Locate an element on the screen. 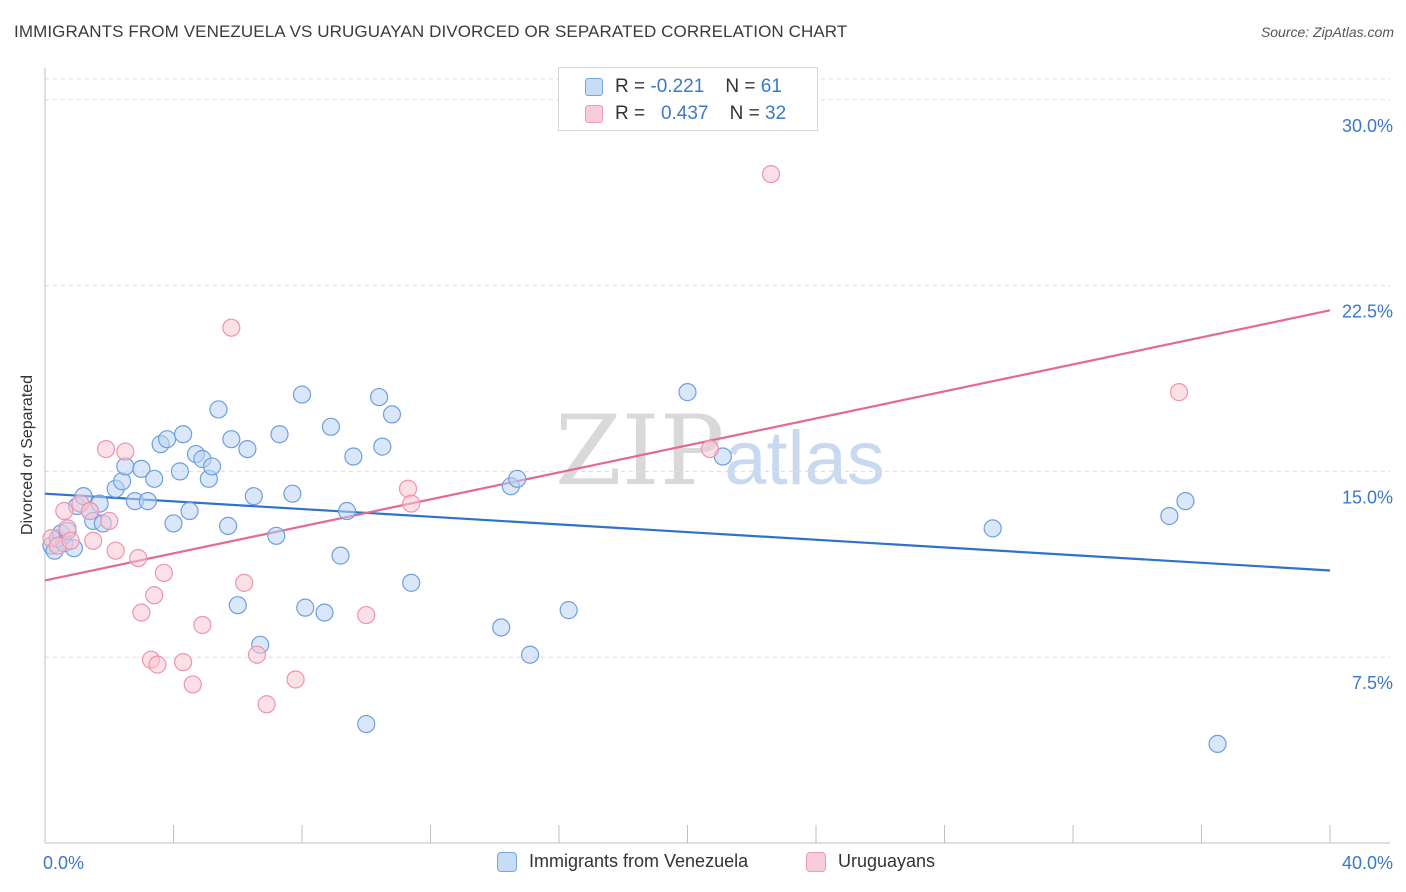 This screenshot has height=892, width=1406. y-tick-label: 30.0% is located at coordinates (1367, 126).